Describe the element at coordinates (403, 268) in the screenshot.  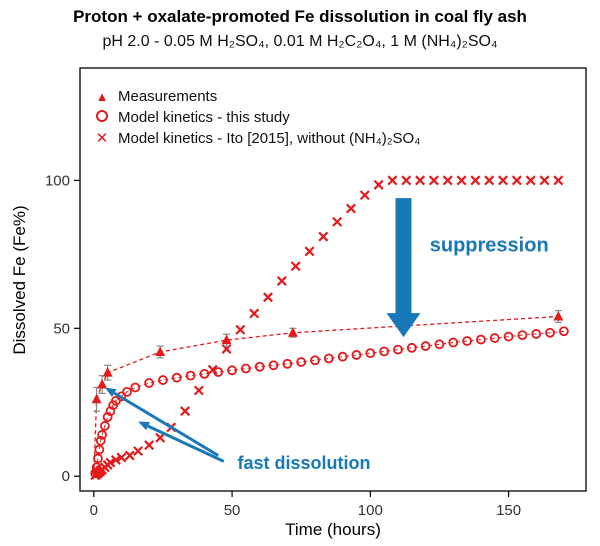
I see `arrow-suppression-arrow` at that location.